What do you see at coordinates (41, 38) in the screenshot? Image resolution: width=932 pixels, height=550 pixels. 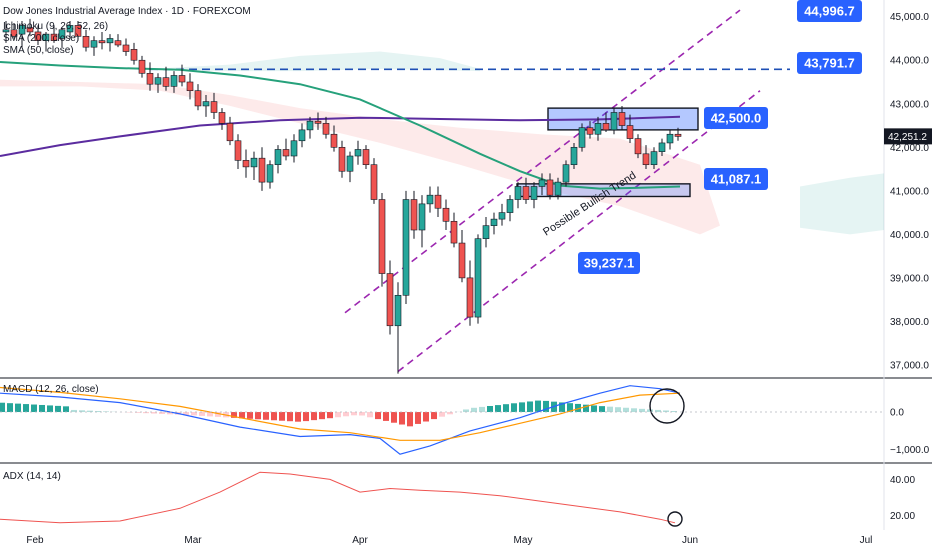 I see `legend-sma200: SMA (200, close)` at bounding box center [41, 38].